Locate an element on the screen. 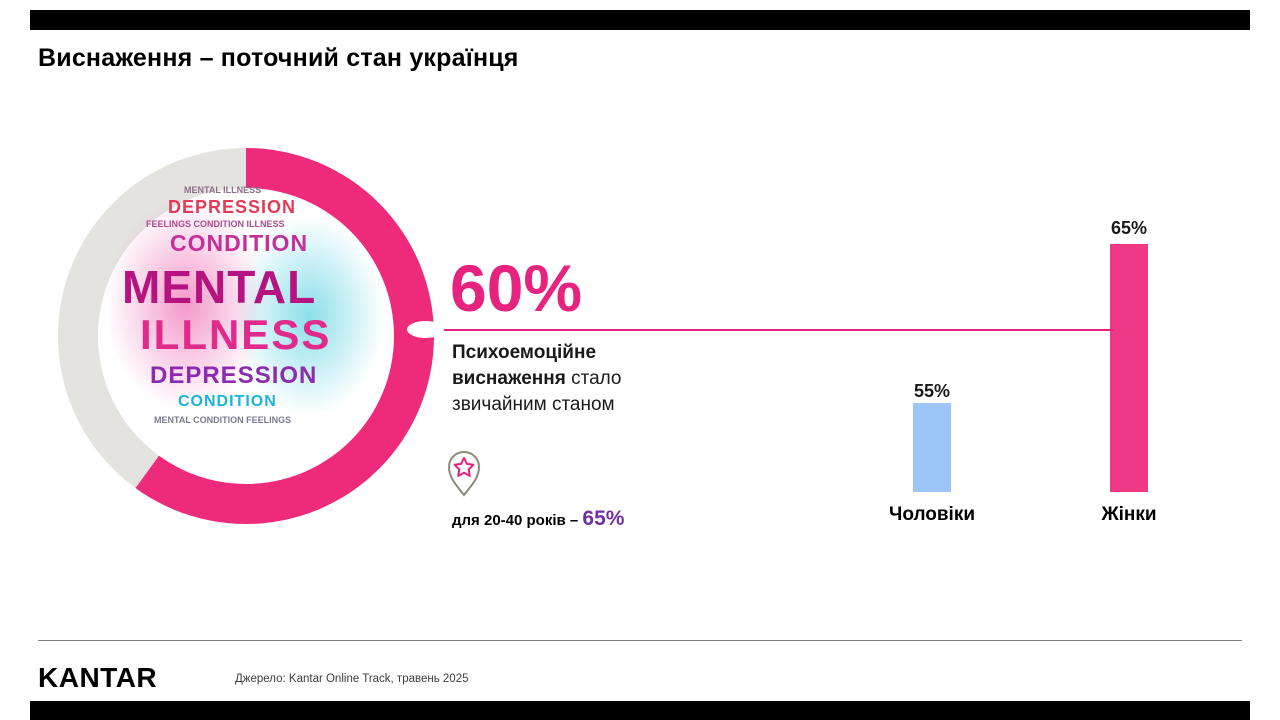  bar-women-fill is located at coordinates (1129, 368).